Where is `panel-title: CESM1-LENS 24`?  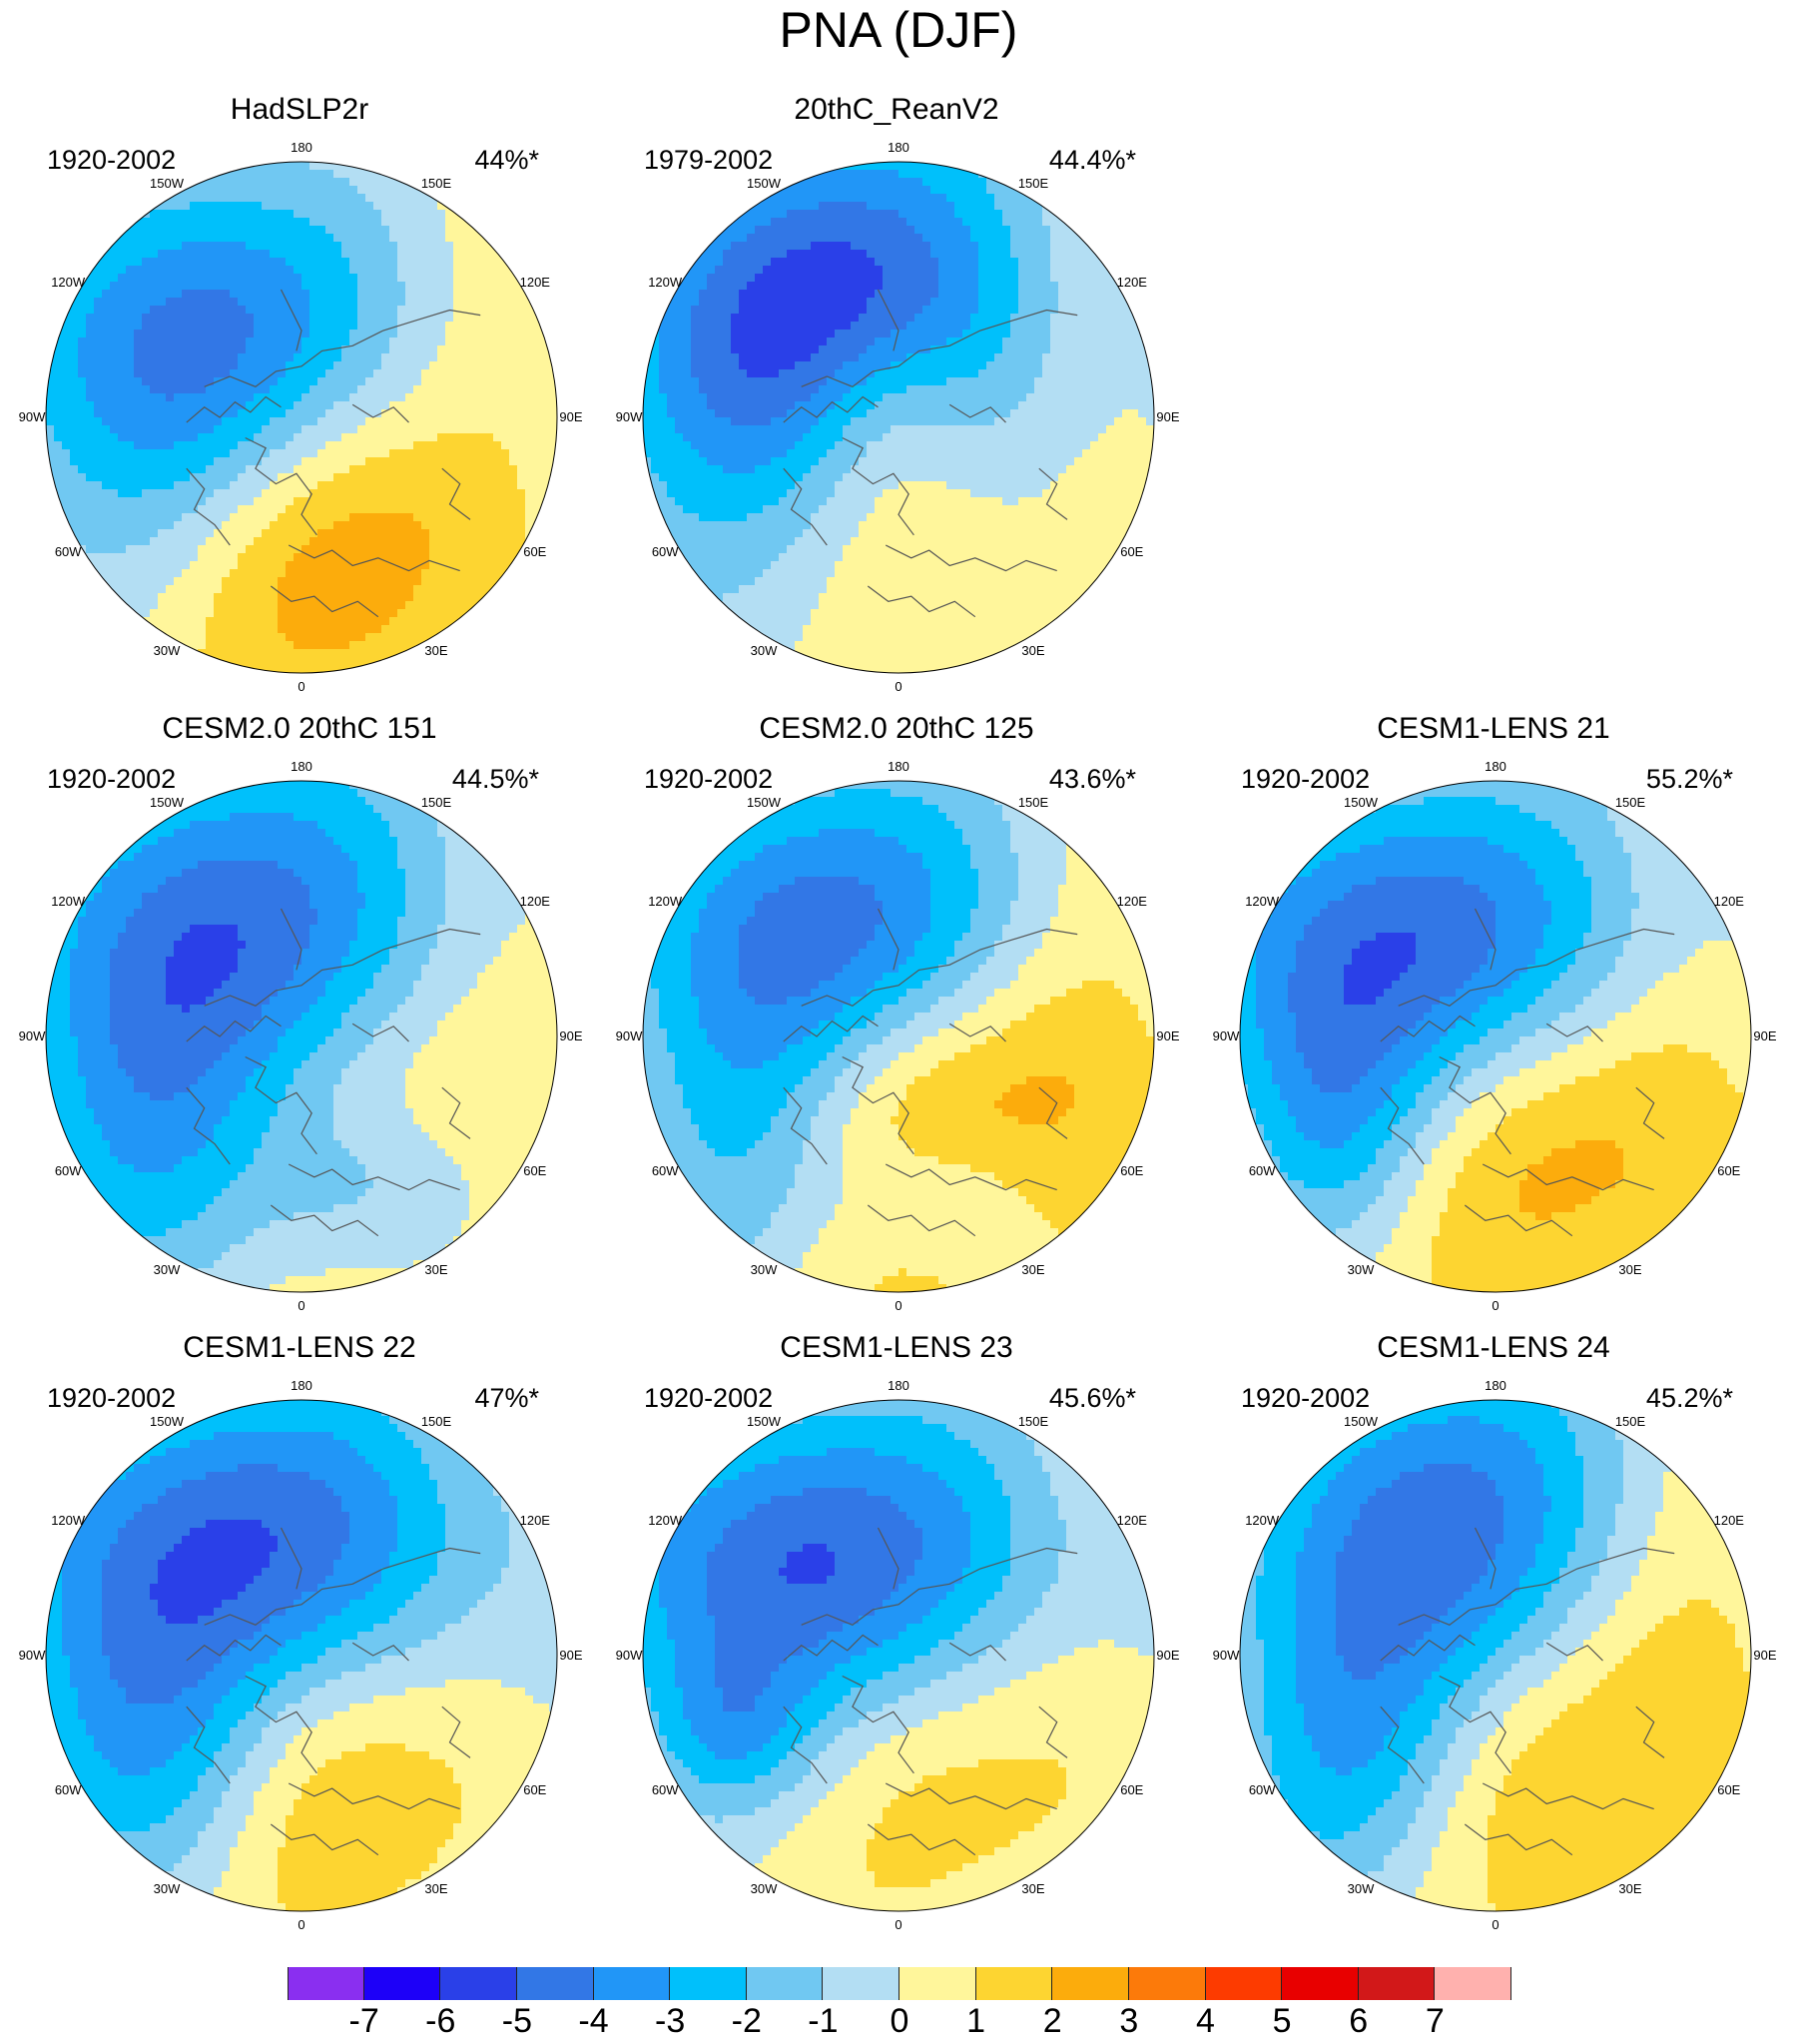
panel-title: CESM1-LENS 24 is located at coordinates (1493, 1348).